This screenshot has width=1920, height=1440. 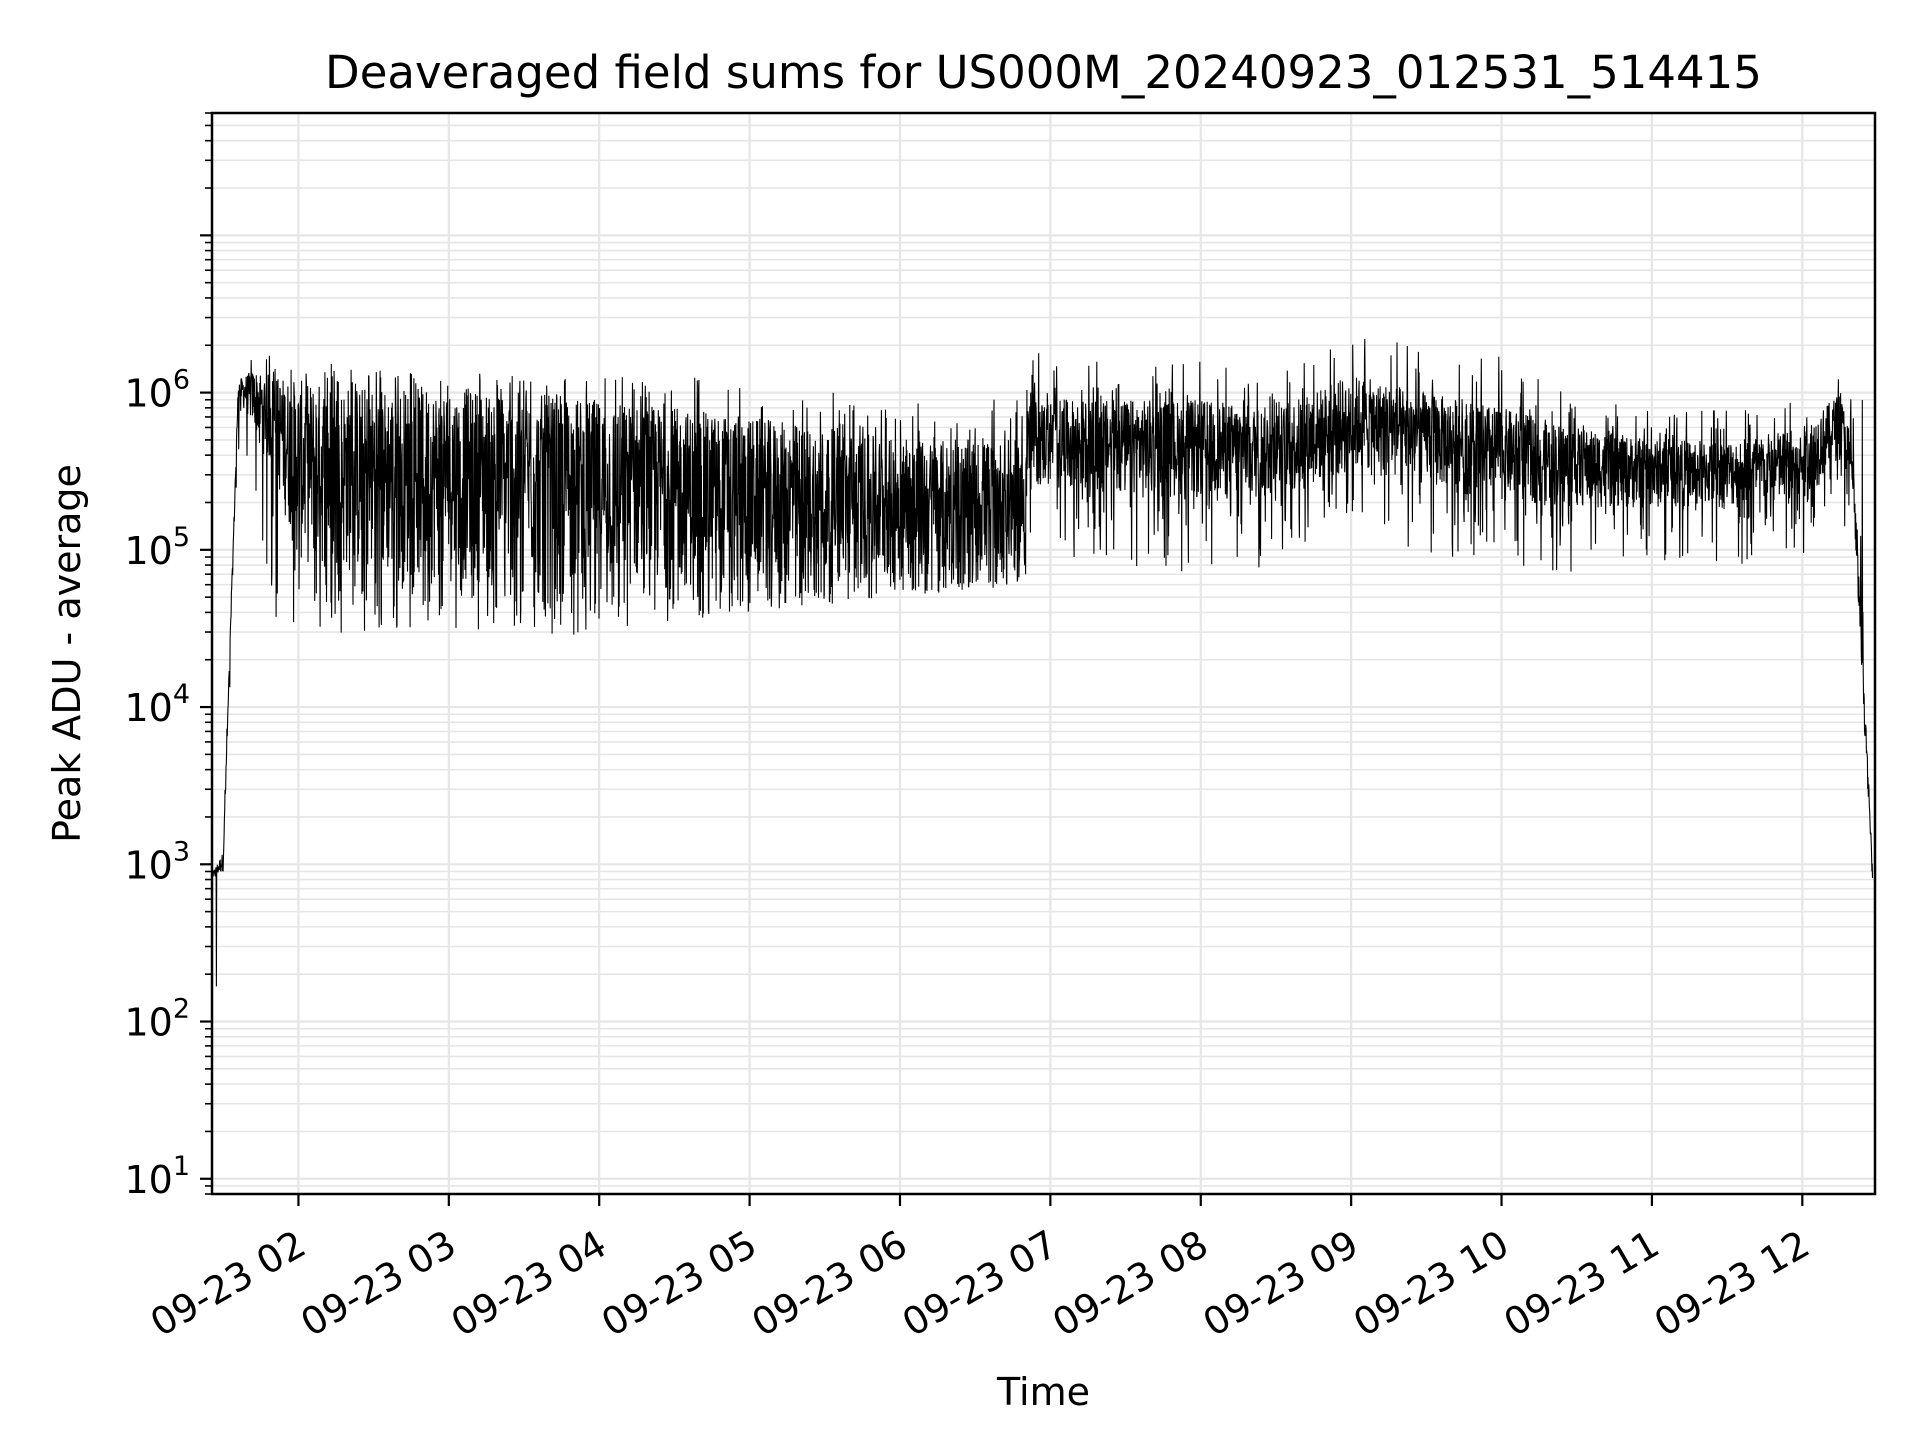 I want to click on y-tick-label: 10⁶, so click(x=157, y=390).